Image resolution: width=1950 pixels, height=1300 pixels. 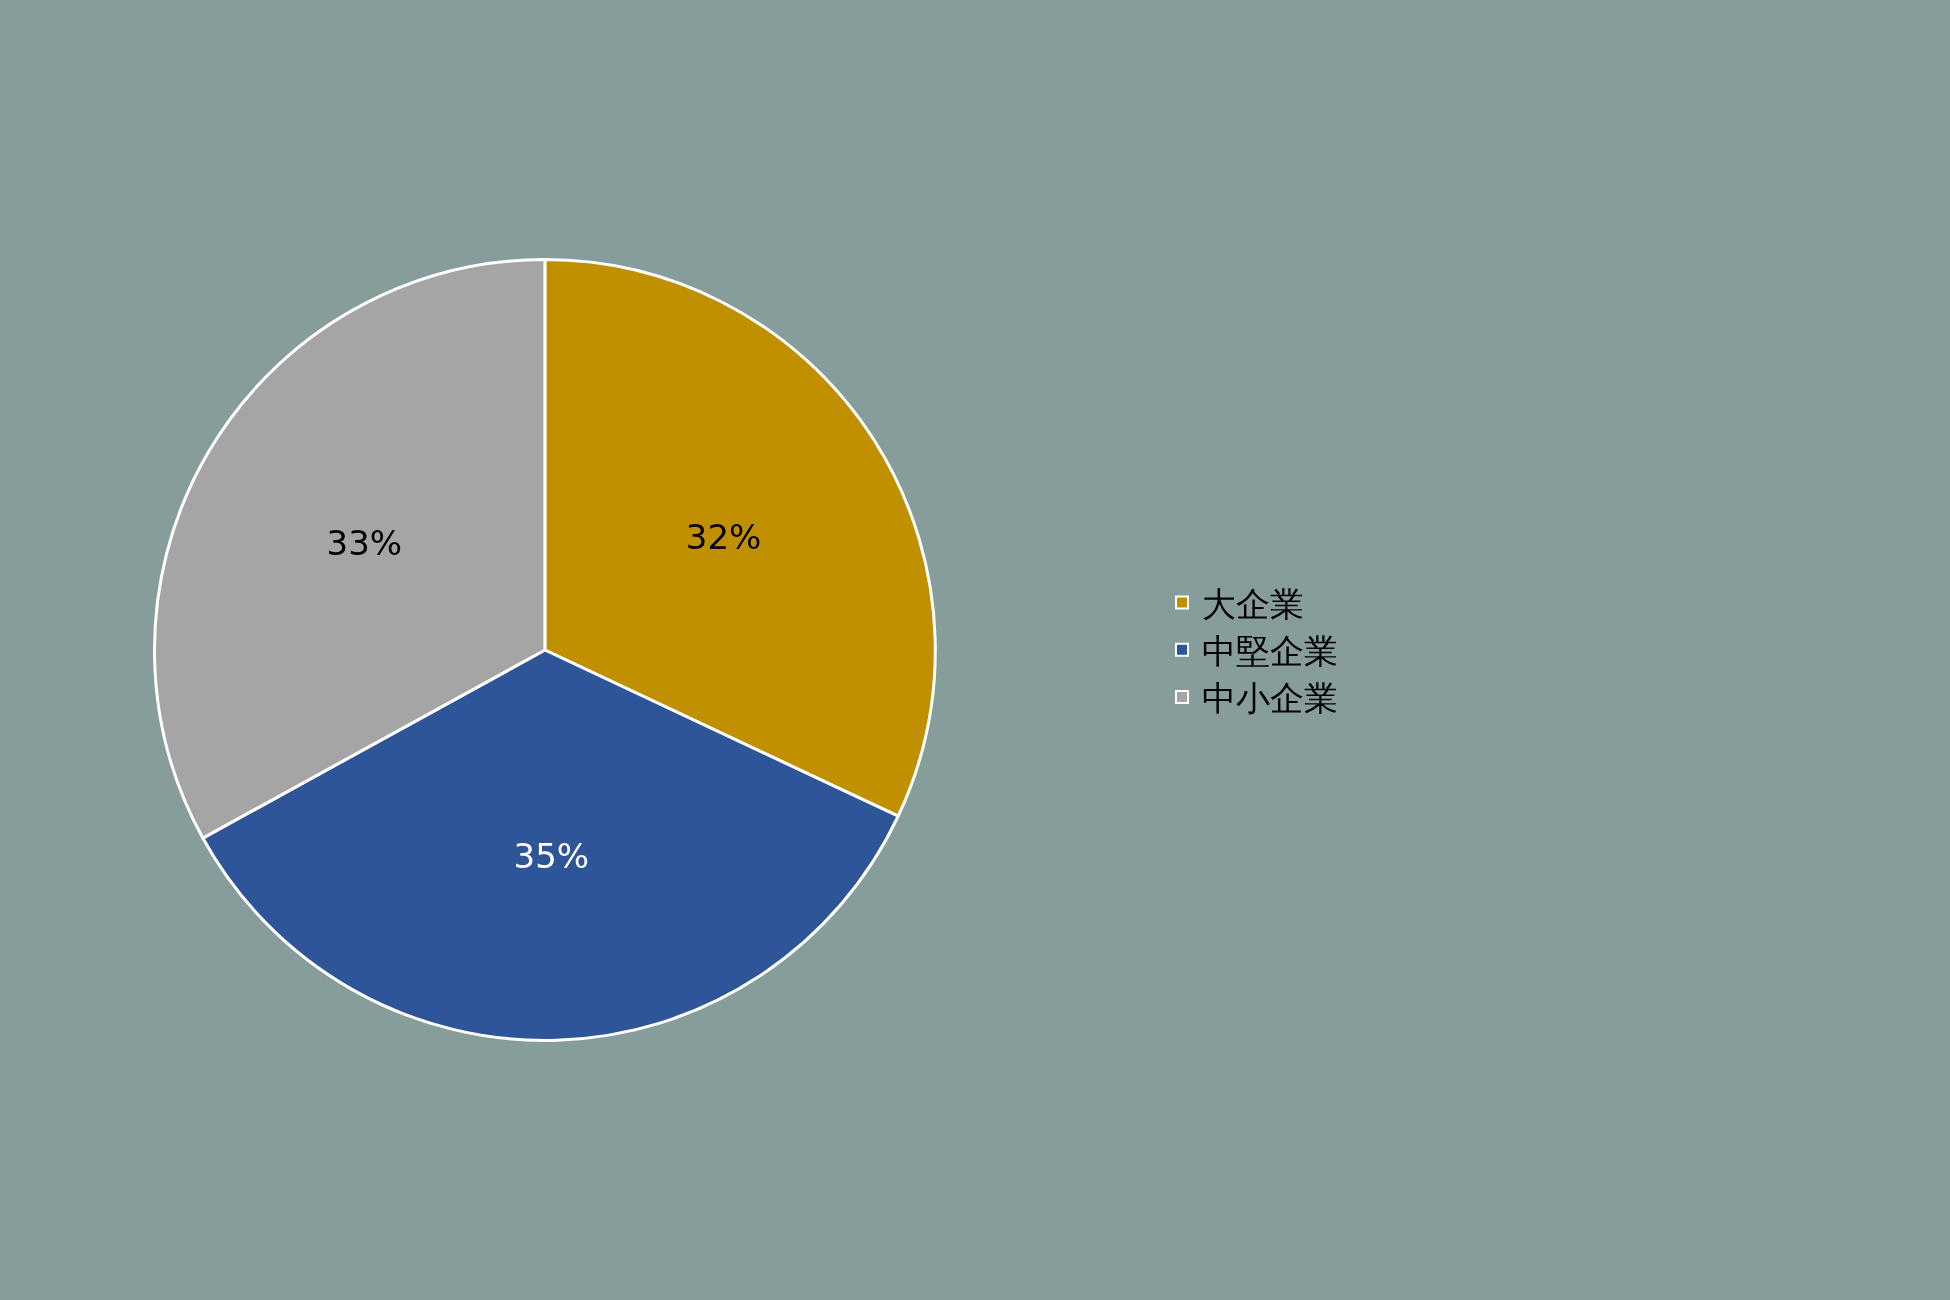 I want to click on data-label: 32%, so click(x=723, y=536).